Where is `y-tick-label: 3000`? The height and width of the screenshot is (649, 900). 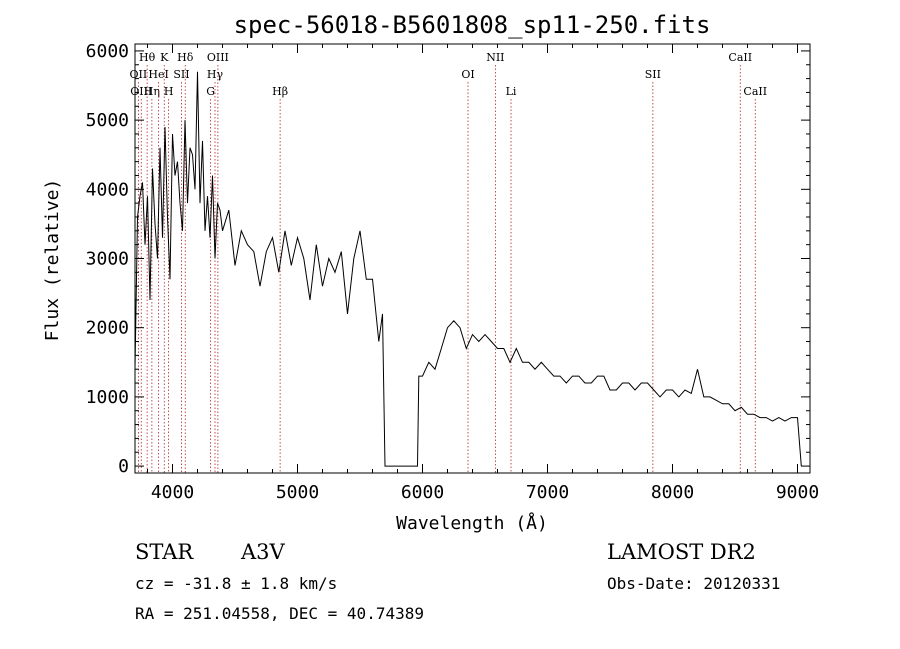 y-tick-label: 3000 is located at coordinates (107, 259).